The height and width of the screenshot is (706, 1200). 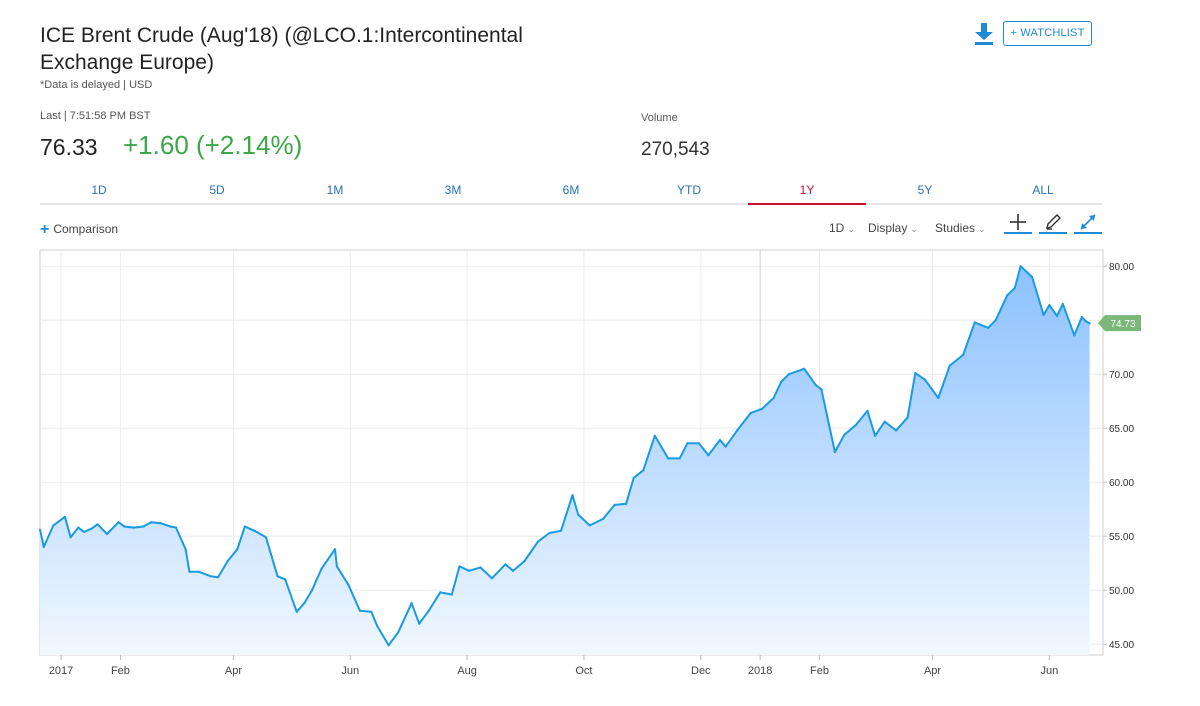 I want to click on tab-5y: 5Y, so click(x=925, y=190).